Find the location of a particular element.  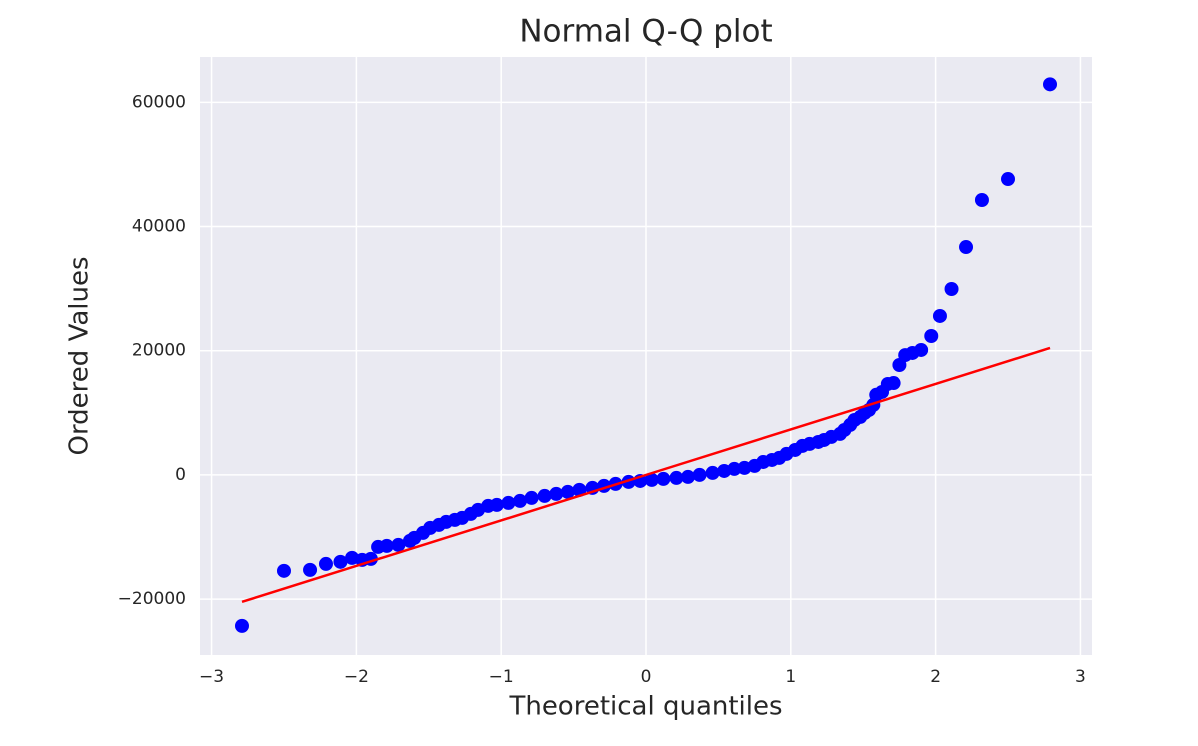

y-tick-label: 40000 is located at coordinates (159, 227).